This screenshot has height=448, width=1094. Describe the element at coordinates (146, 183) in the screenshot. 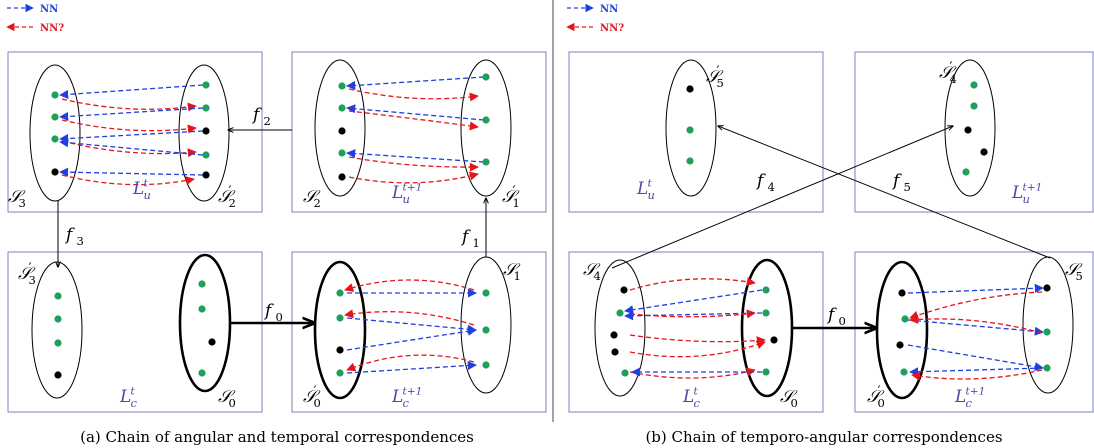

I see `label-superscript: t` at that location.